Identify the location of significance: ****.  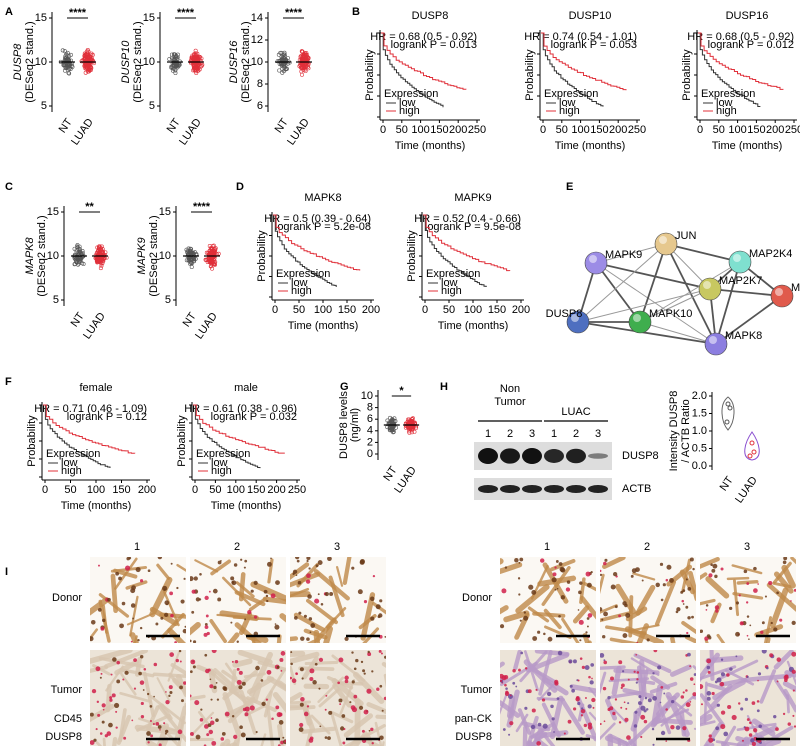
(78, 13).